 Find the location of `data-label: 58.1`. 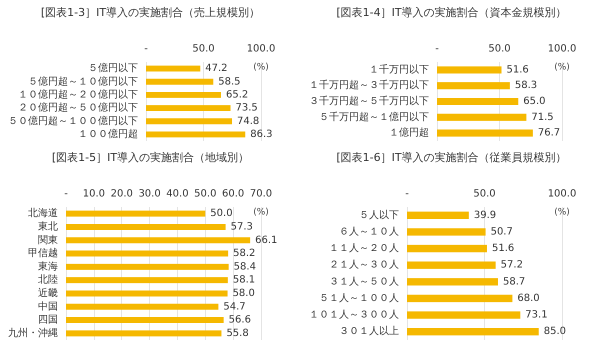

data-label: 58.1 is located at coordinates (244, 280).